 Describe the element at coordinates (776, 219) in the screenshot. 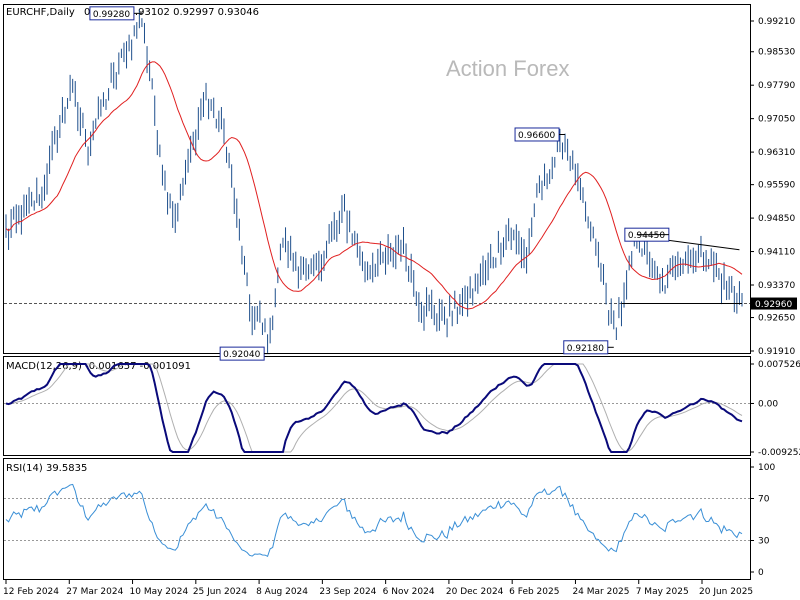

I see `price-tick-label: 0.94850` at that location.